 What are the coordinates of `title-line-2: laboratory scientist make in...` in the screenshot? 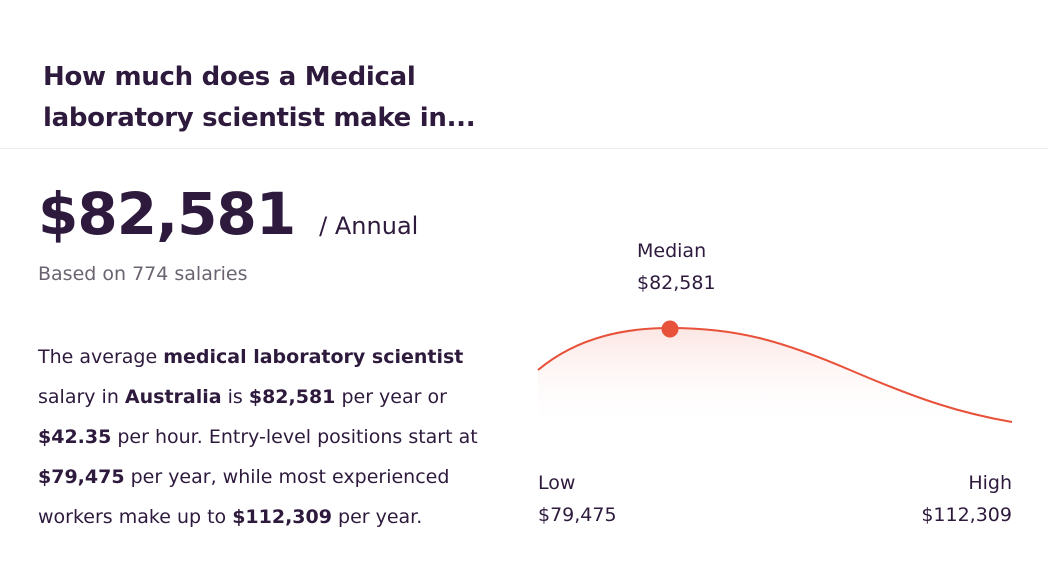 It's located at (259, 118).